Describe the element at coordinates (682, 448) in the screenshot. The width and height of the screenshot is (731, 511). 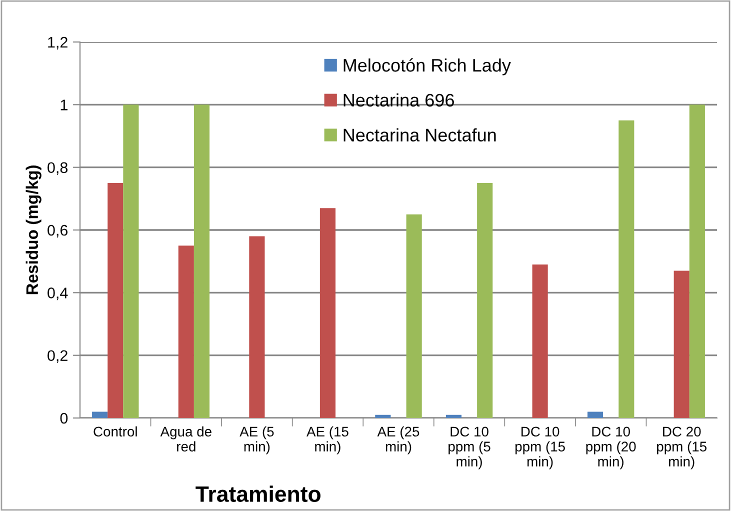
I see `x-tick-label: DC 20 ppm (15 min)` at that location.